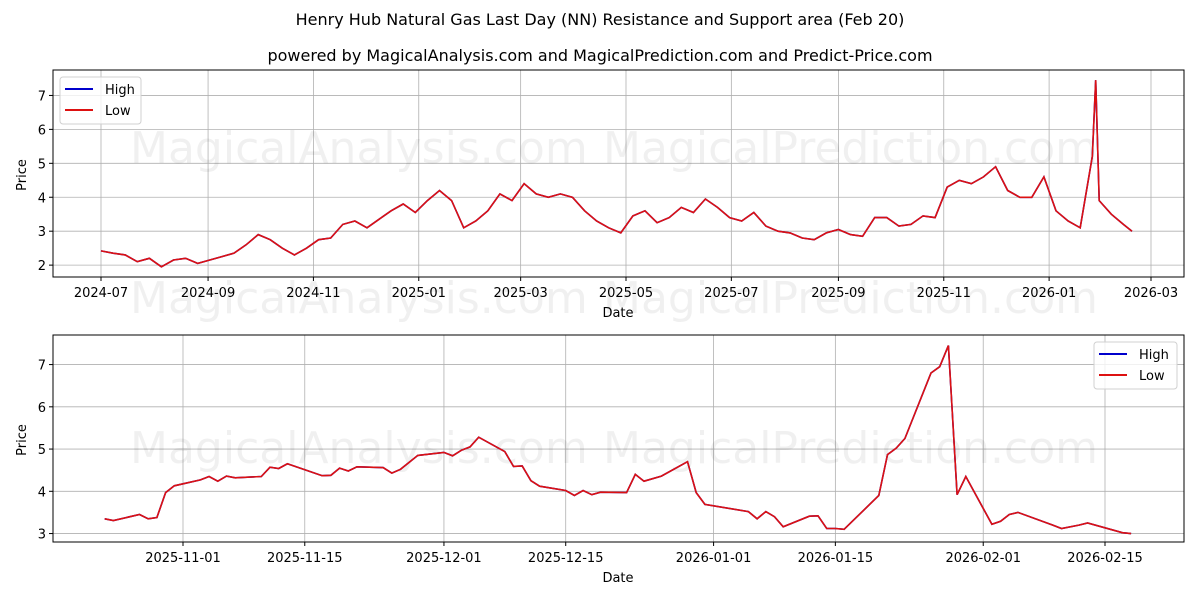 This screenshot has width=1200, height=600. What do you see at coordinates (520, 293) in the screenshot?
I see `svg-text: 2025-03` at bounding box center [520, 293].